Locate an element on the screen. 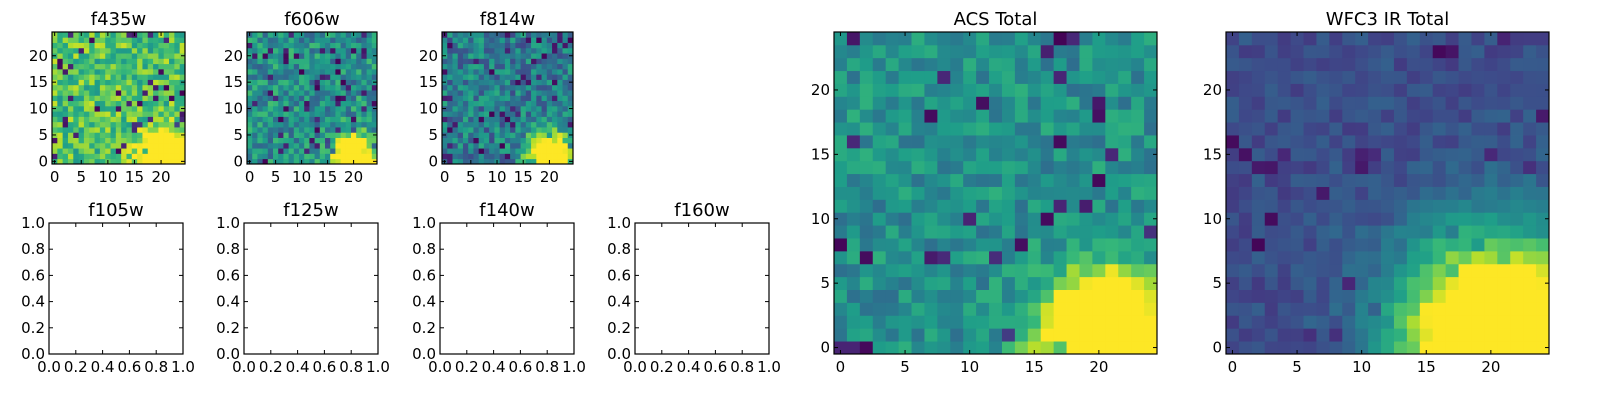  x-tick-label: 0.6 is located at coordinates (129, 367).